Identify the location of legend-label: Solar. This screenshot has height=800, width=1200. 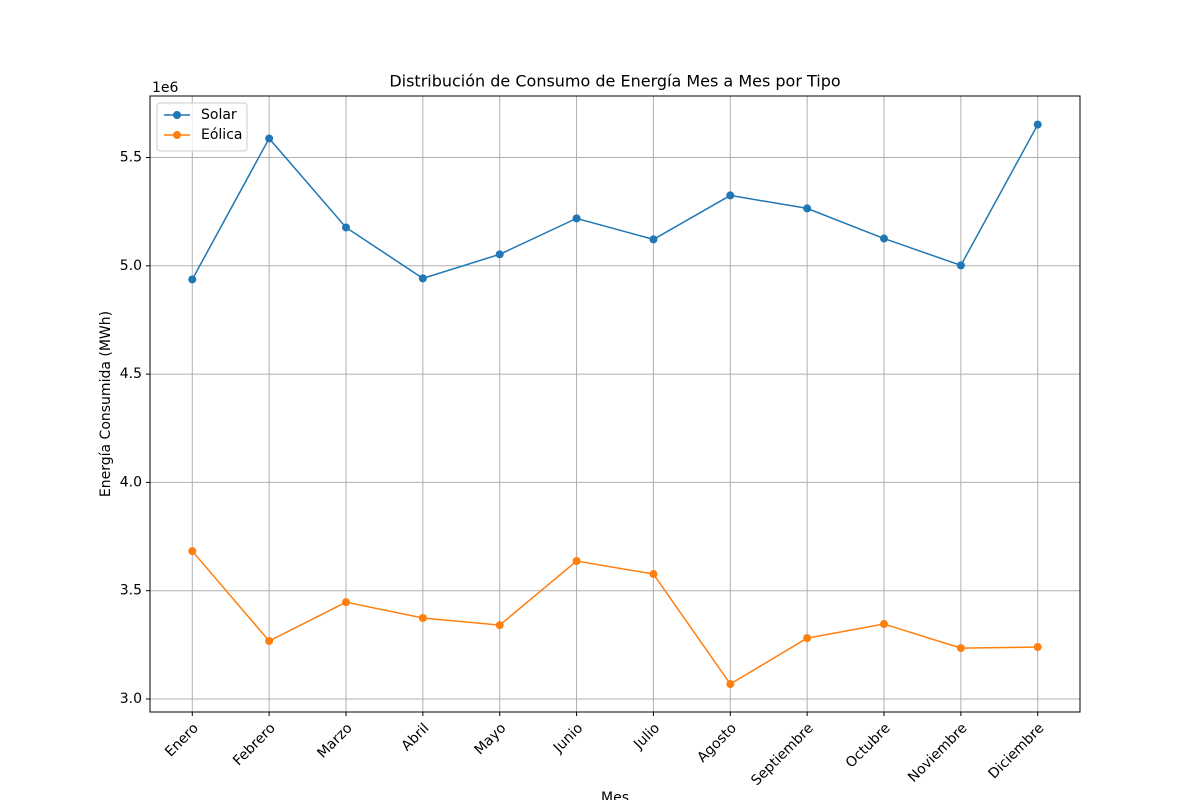
(219, 115).